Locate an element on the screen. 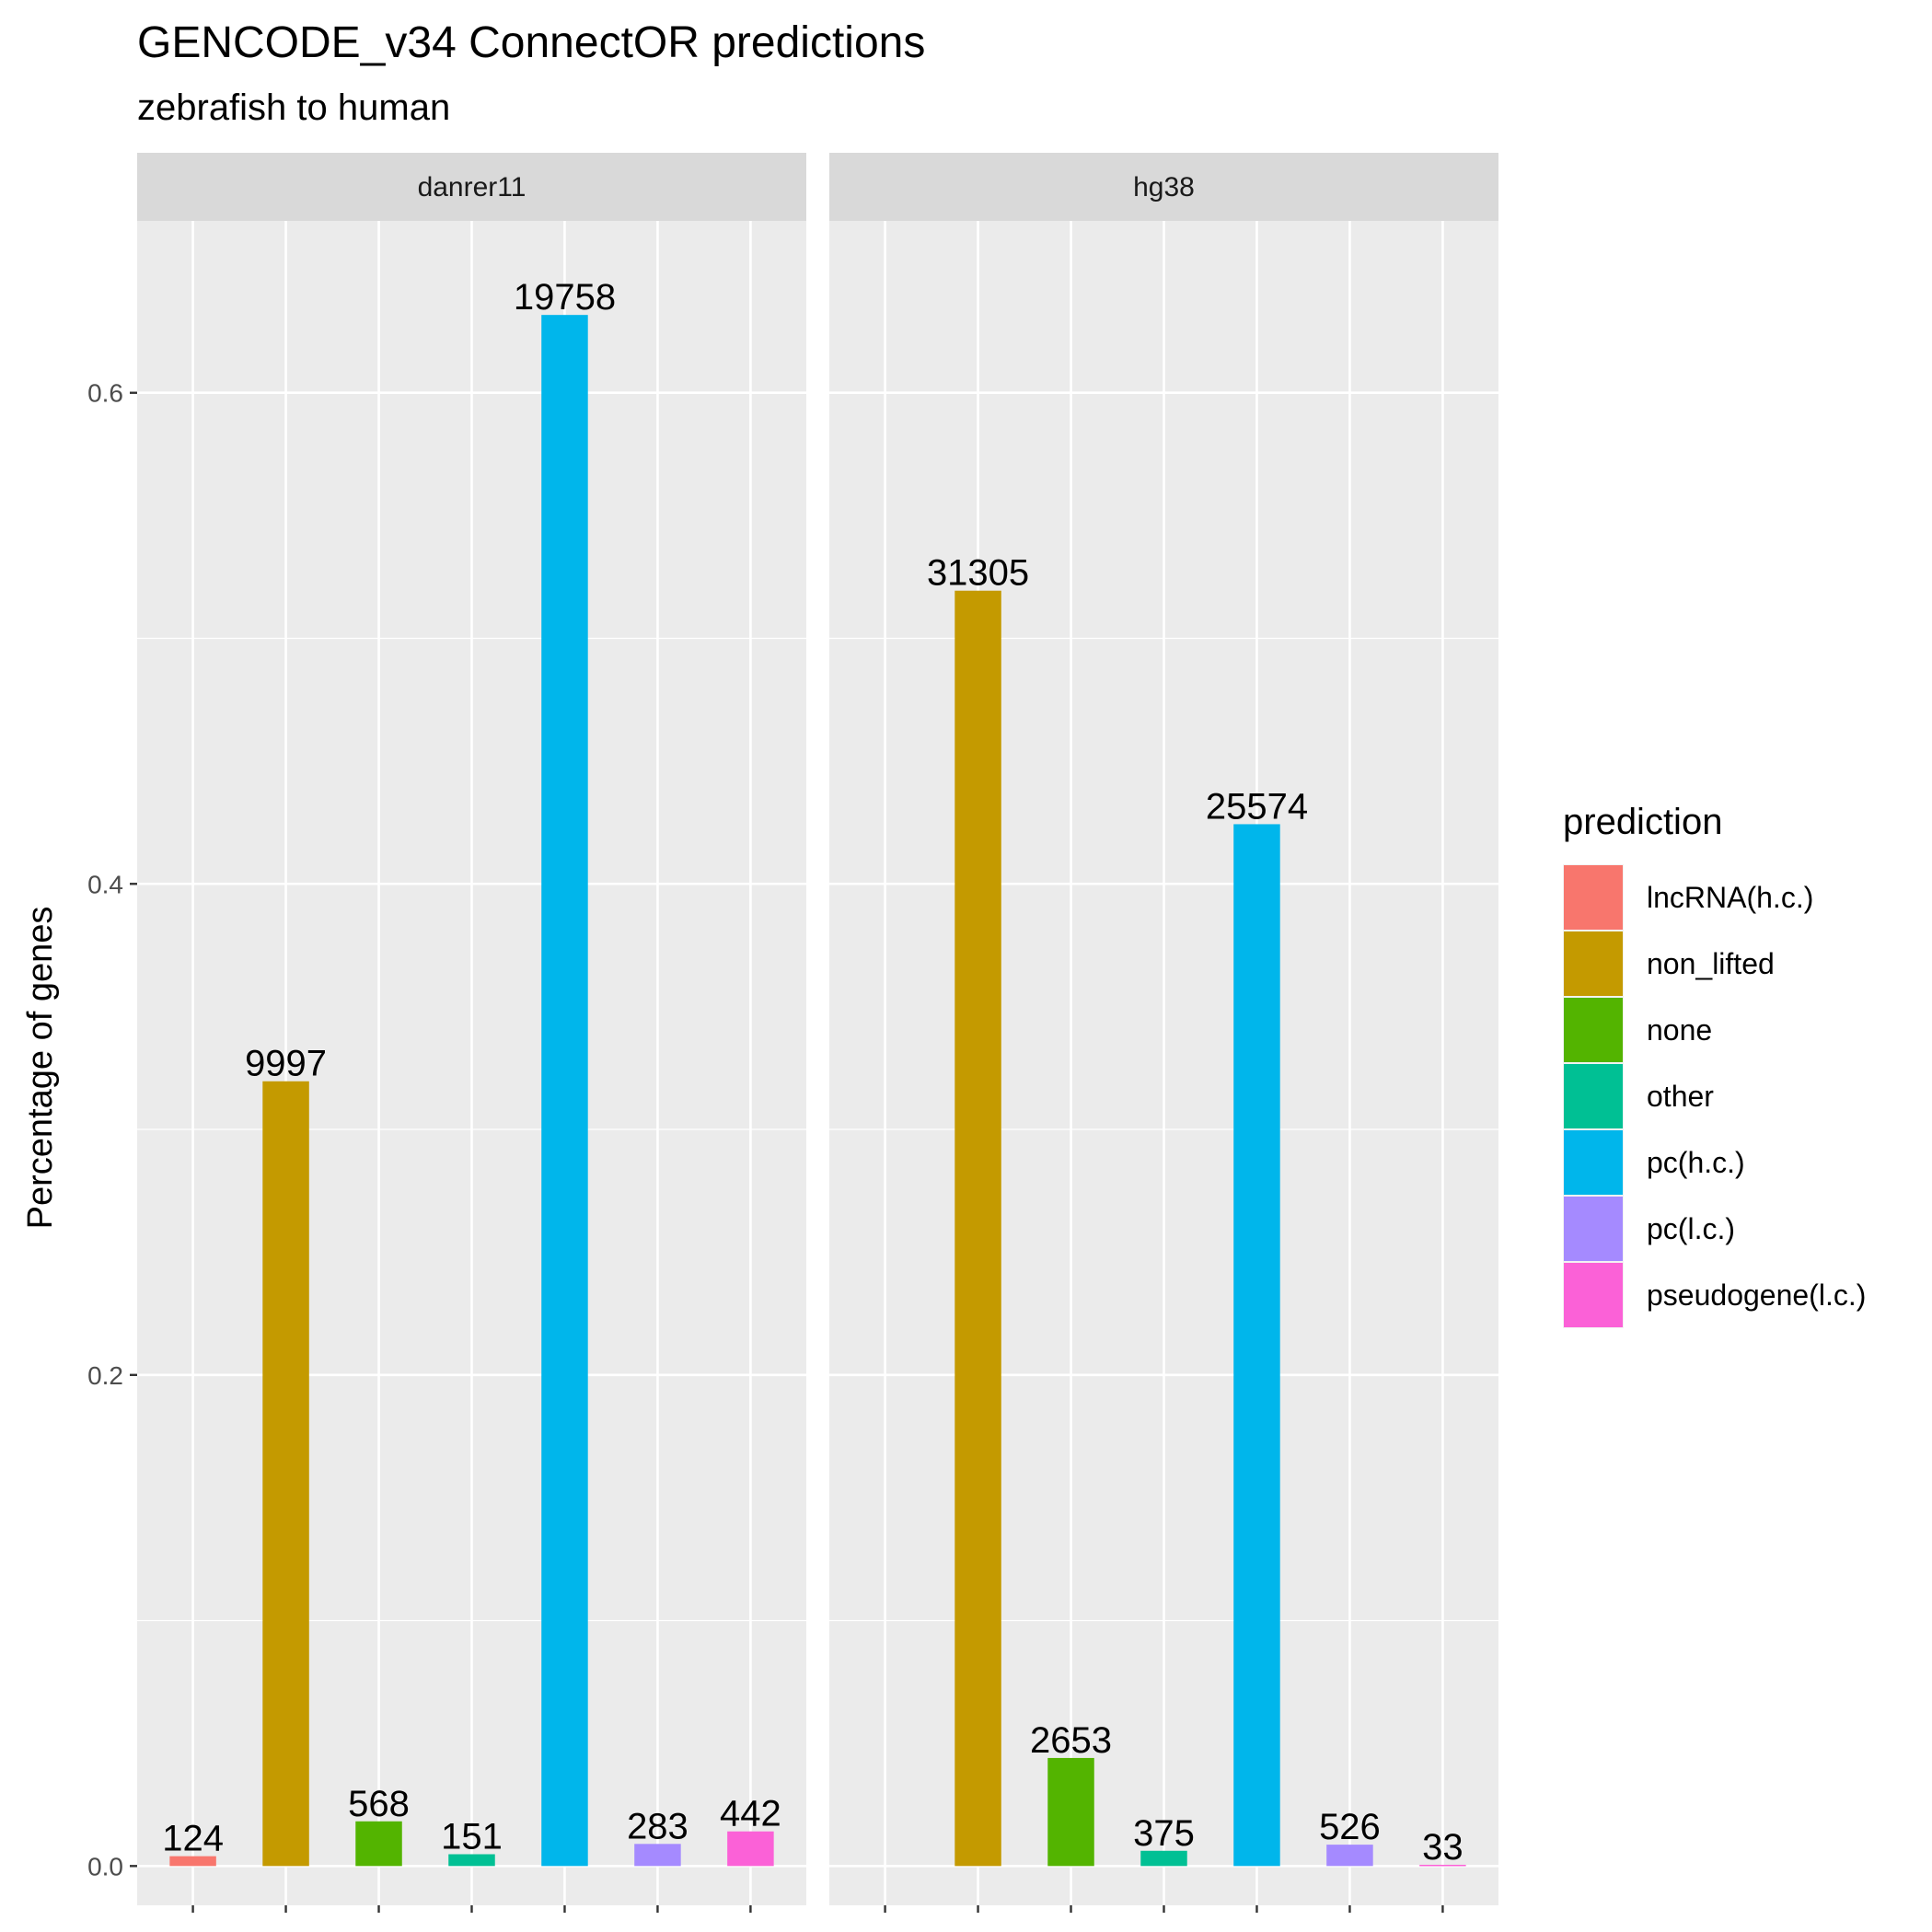 This screenshot has width=1932, height=1932. facet-strip-label: hg38 is located at coordinates (1164, 187).